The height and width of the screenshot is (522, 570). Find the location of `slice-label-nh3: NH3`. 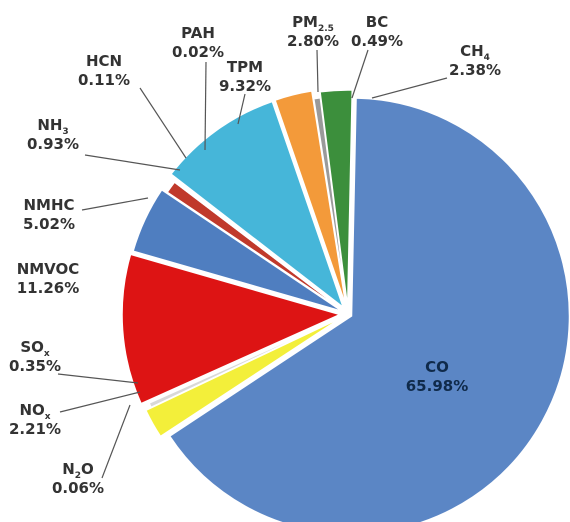

slice-label-nh3: NH3 is located at coordinates (52, 126).